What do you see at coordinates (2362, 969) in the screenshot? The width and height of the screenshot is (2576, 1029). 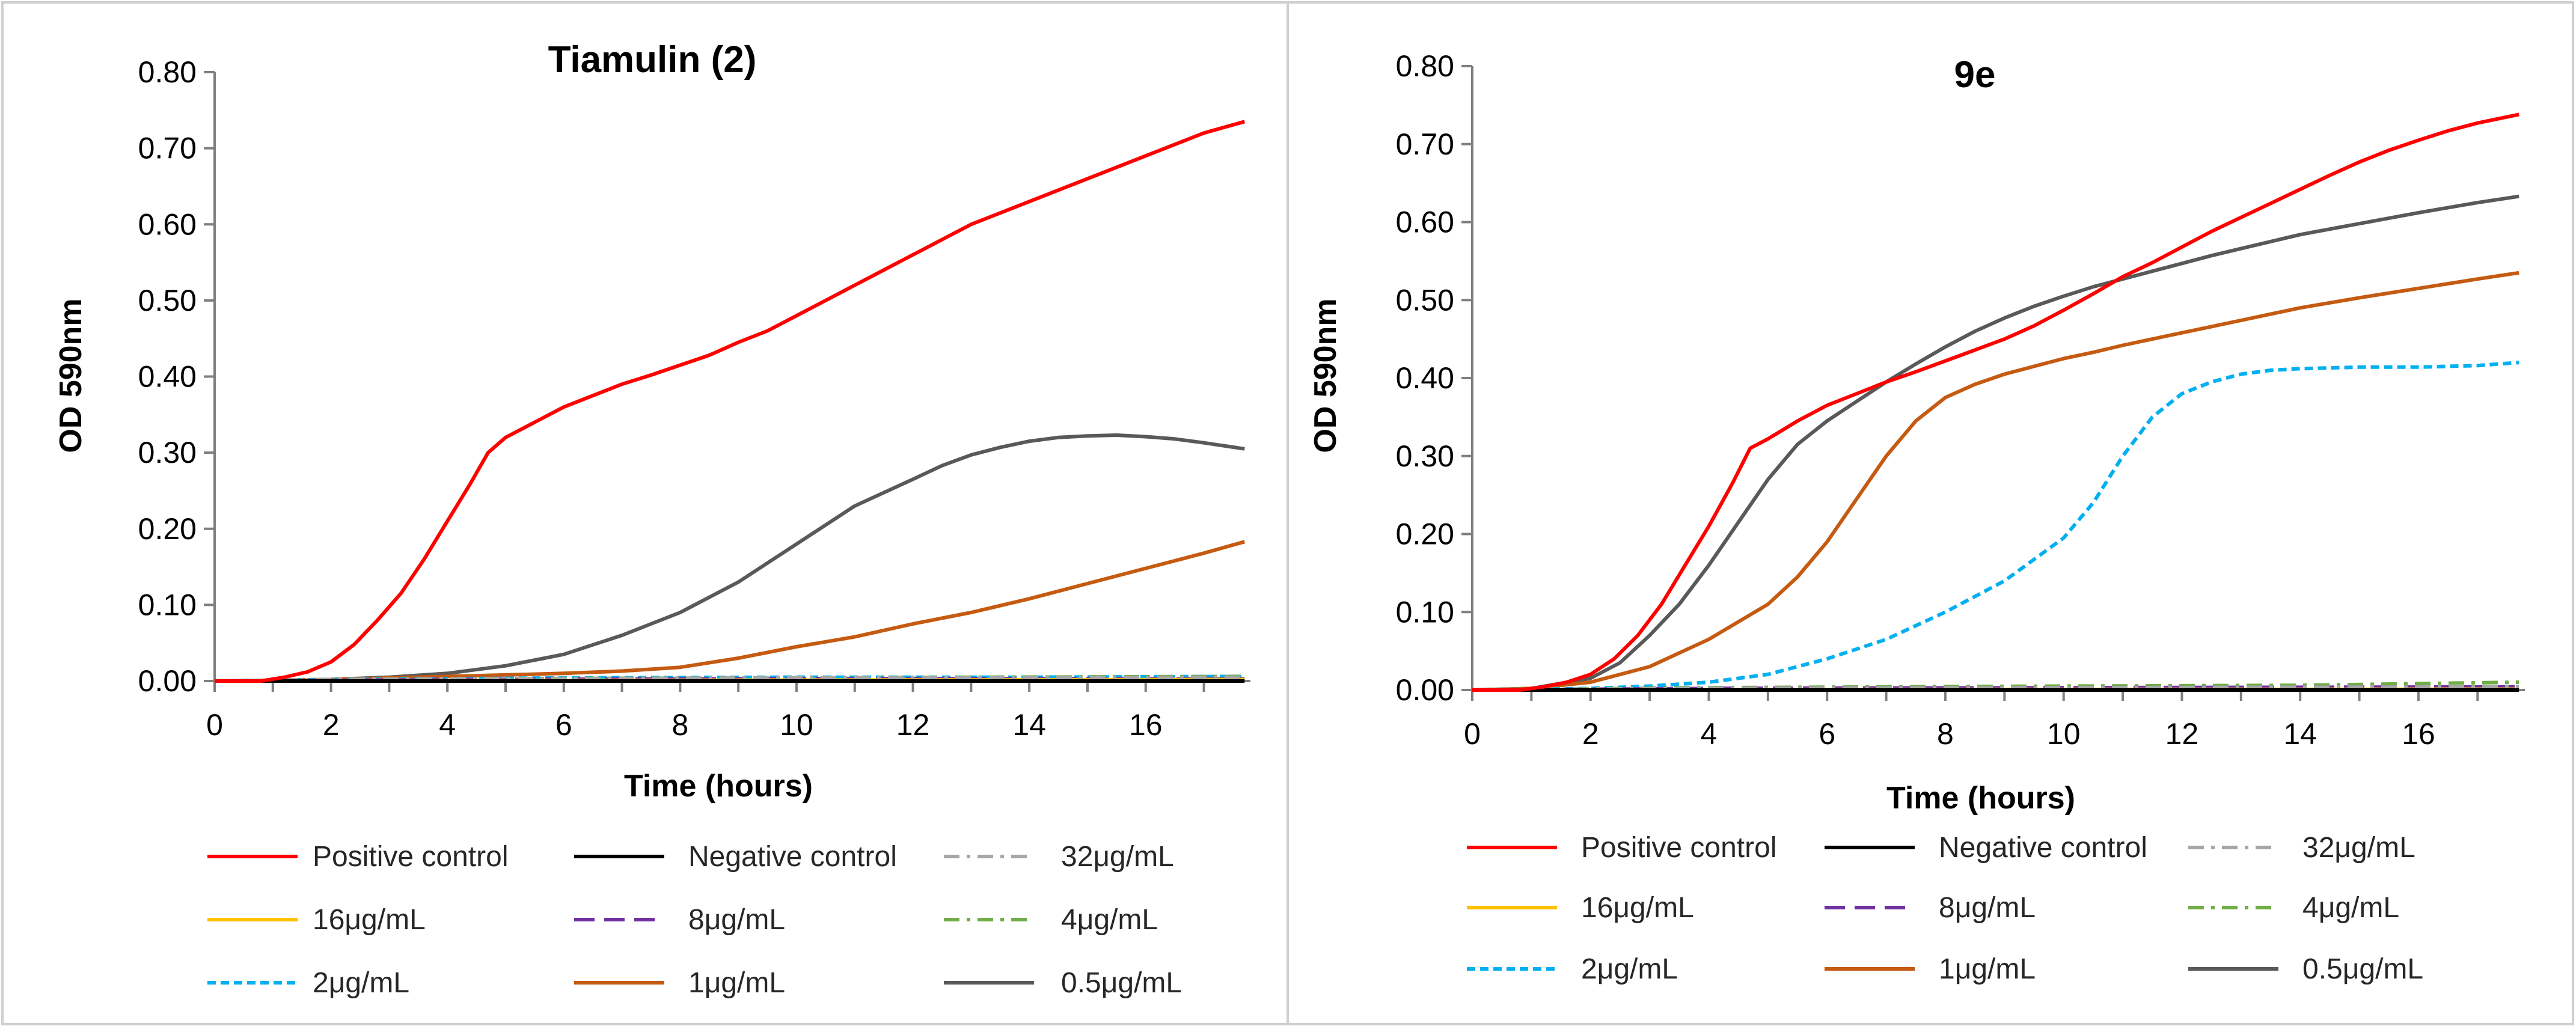 I see `chart2-legend-label: 0.5μg/mL` at bounding box center [2362, 969].